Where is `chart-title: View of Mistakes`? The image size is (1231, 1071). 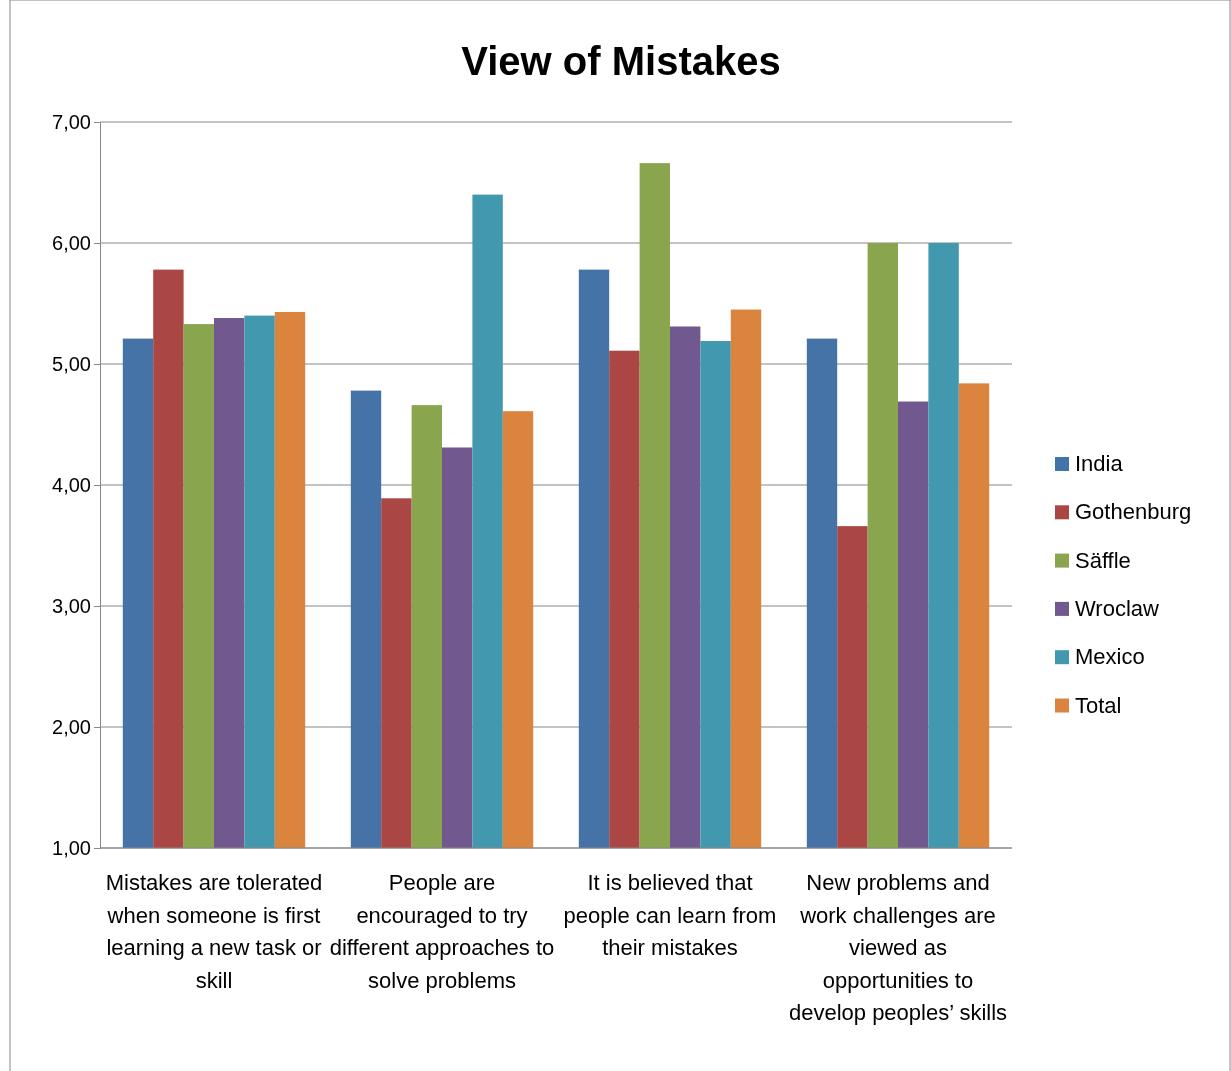
chart-title: View of Mistakes is located at coordinates (621, 61).